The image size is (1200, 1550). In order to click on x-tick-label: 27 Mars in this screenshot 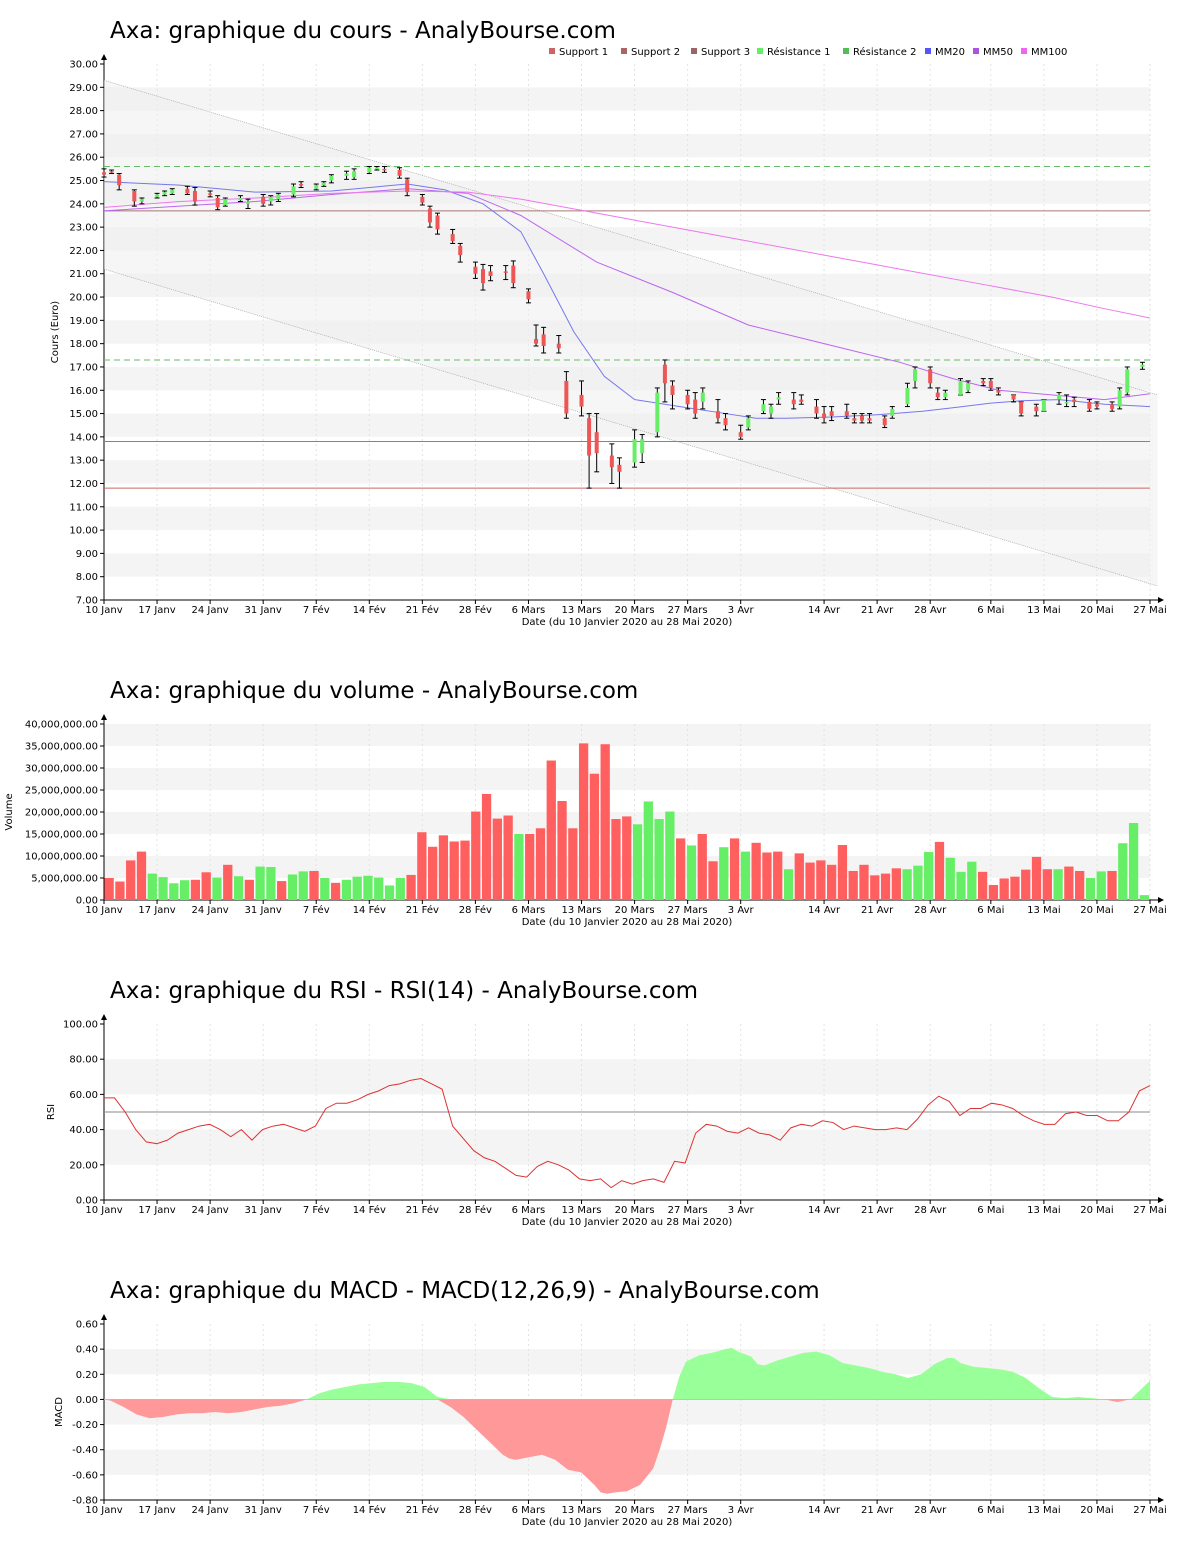, I will do `click(688, 1510)`.